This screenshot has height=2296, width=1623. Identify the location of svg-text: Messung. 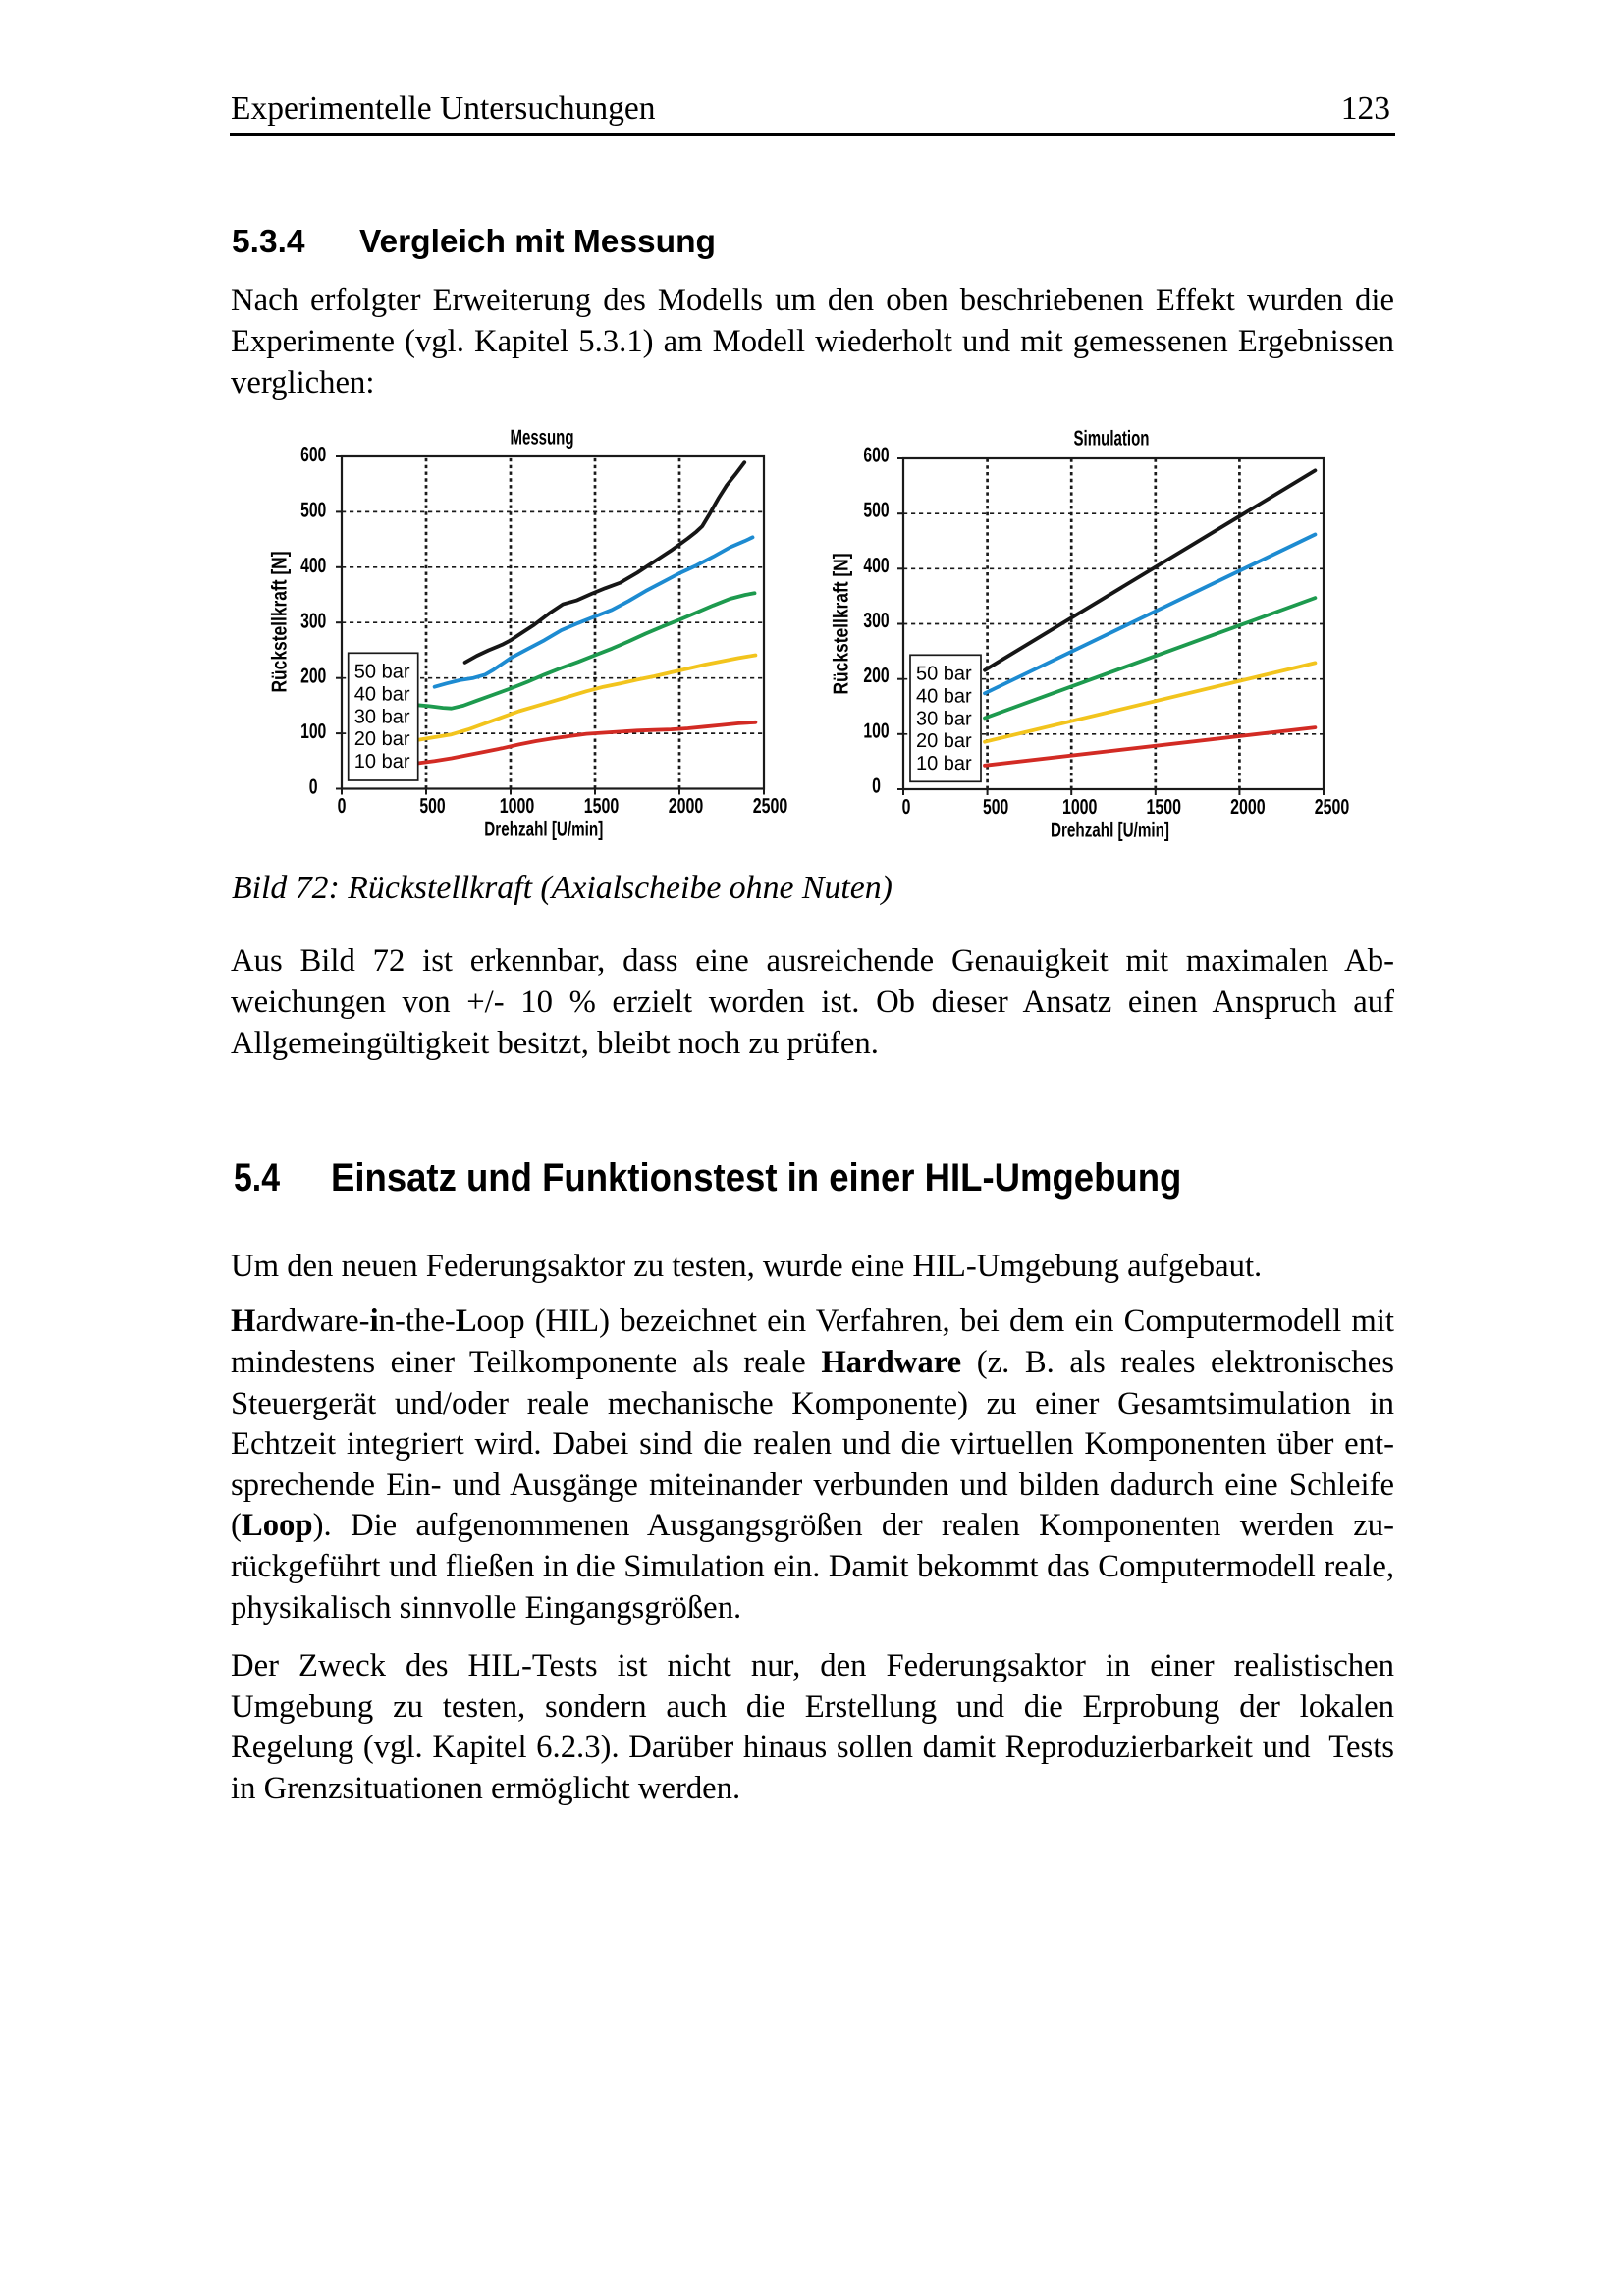
(543, 438).